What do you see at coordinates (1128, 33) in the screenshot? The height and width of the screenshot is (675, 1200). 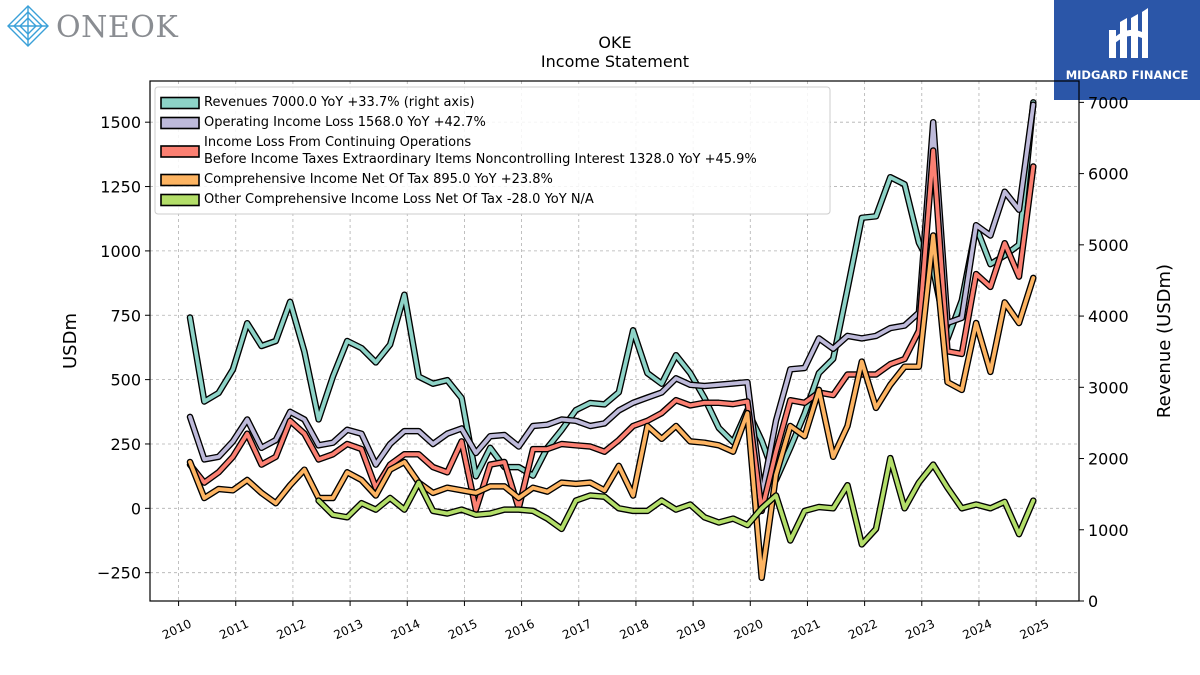 I see `midgard-emblem-icon` at bounding box center [1128, 33].